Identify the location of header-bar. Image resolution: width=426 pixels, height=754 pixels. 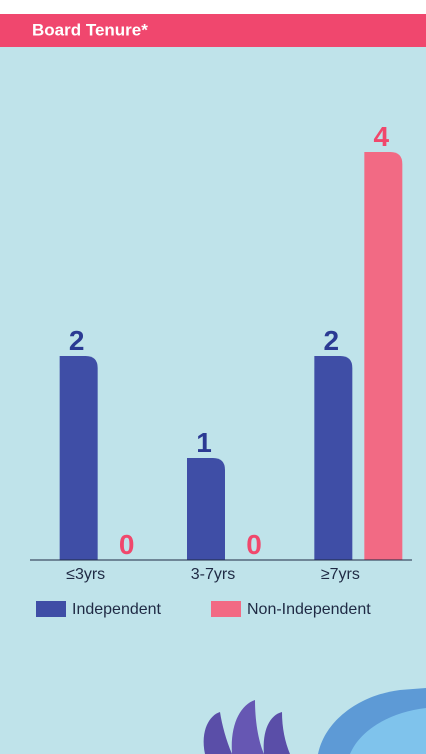
(213, 30).